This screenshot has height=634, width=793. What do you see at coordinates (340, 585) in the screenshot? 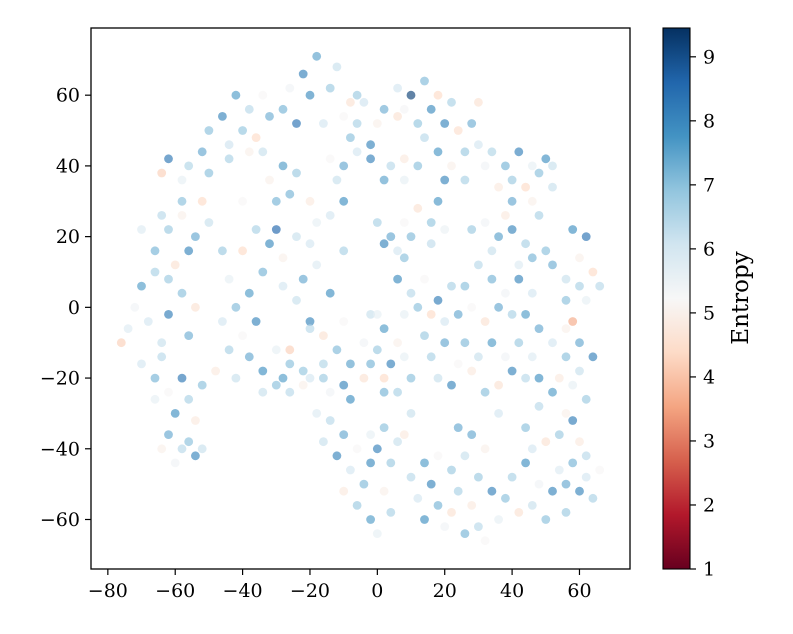
I see `x-axis: −80 −60 −40 −20 0 20 40 60` at bounding box center [340, 585].